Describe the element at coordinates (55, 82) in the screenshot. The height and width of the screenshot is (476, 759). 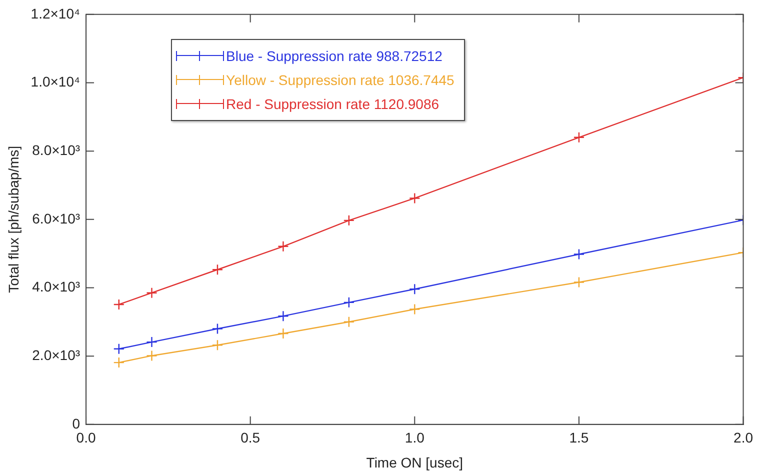
I see `y-tick-label: 1.0×10⁴` at that location.